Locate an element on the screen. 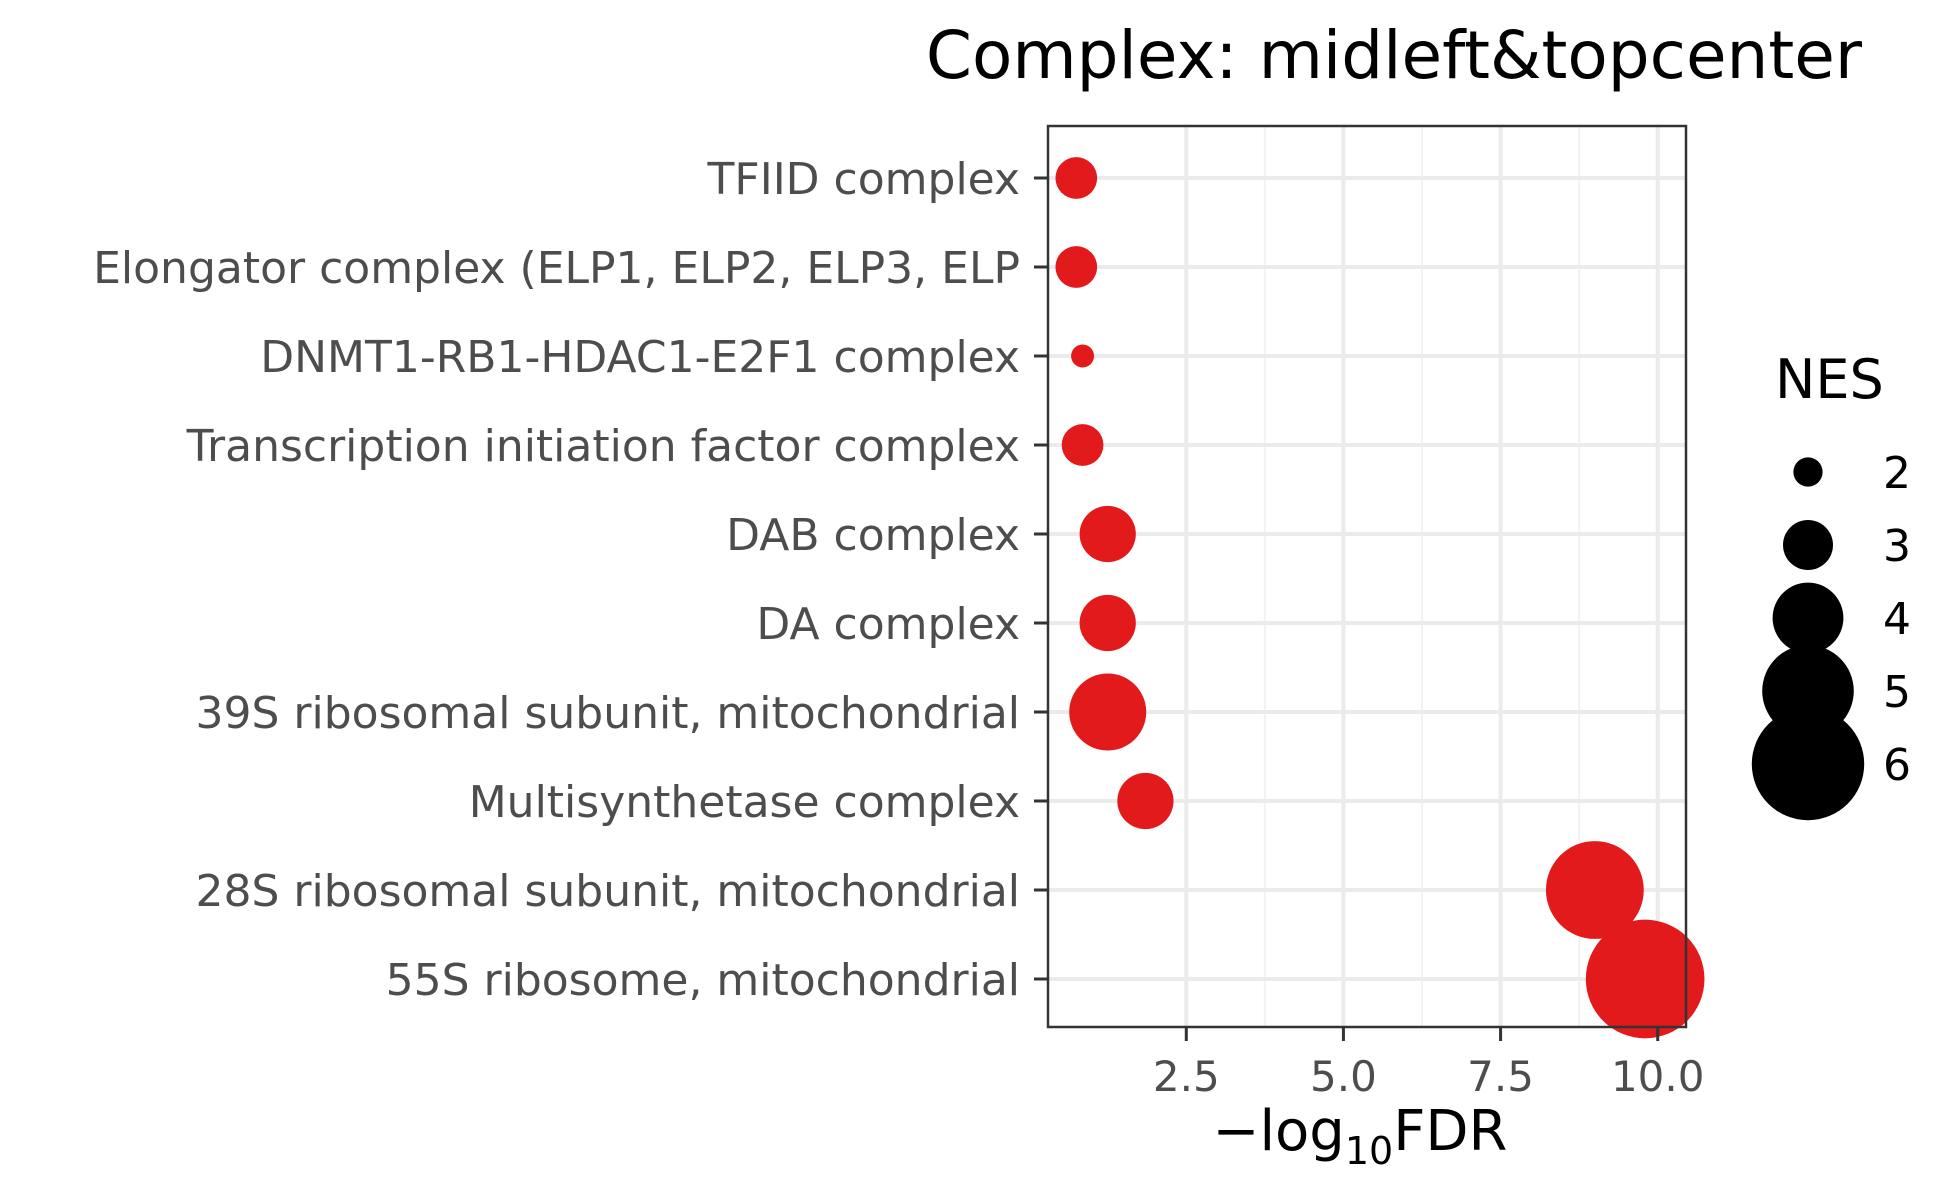 The height and width of the screenshot is (1200, 1950). x-tick-label: 7.5 is located at coordinates (1500, 1076).